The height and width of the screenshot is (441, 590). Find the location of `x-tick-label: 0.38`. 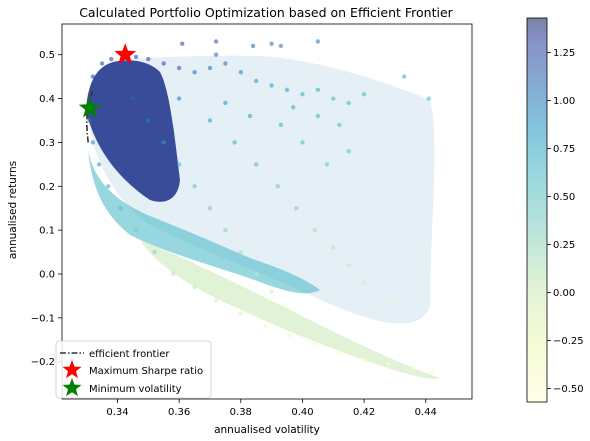

x-tick-label: 0.38 is located at coordinates (241, 412).